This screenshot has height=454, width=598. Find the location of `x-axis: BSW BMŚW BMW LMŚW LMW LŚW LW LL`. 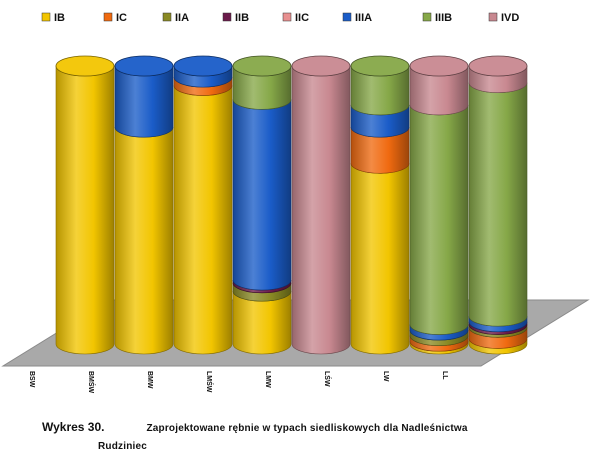

x-axis: BSW BMŚW BMW LMŚW LMW LŚW LW LL is located at coordinates (238, 382).